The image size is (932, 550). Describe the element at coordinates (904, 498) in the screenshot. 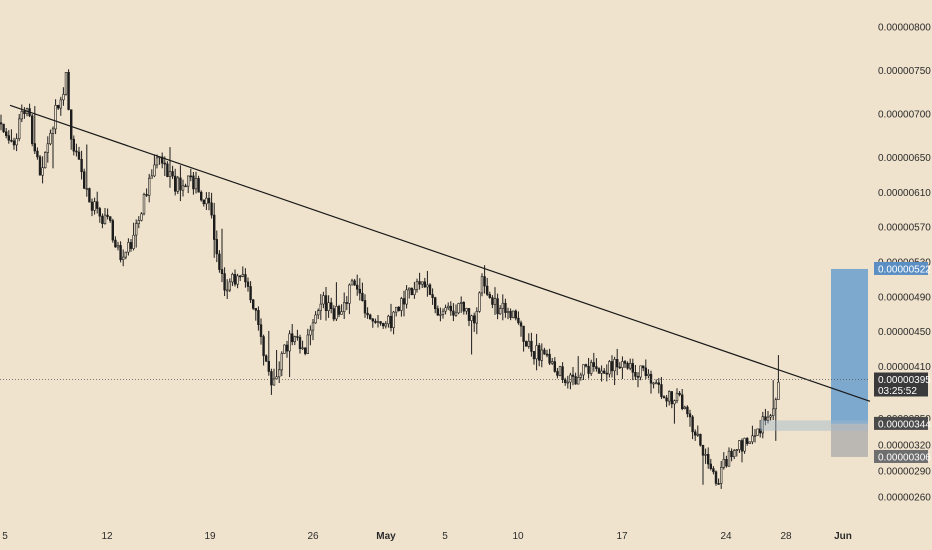

I see `y-tick-label: 0.00000260` at that location.